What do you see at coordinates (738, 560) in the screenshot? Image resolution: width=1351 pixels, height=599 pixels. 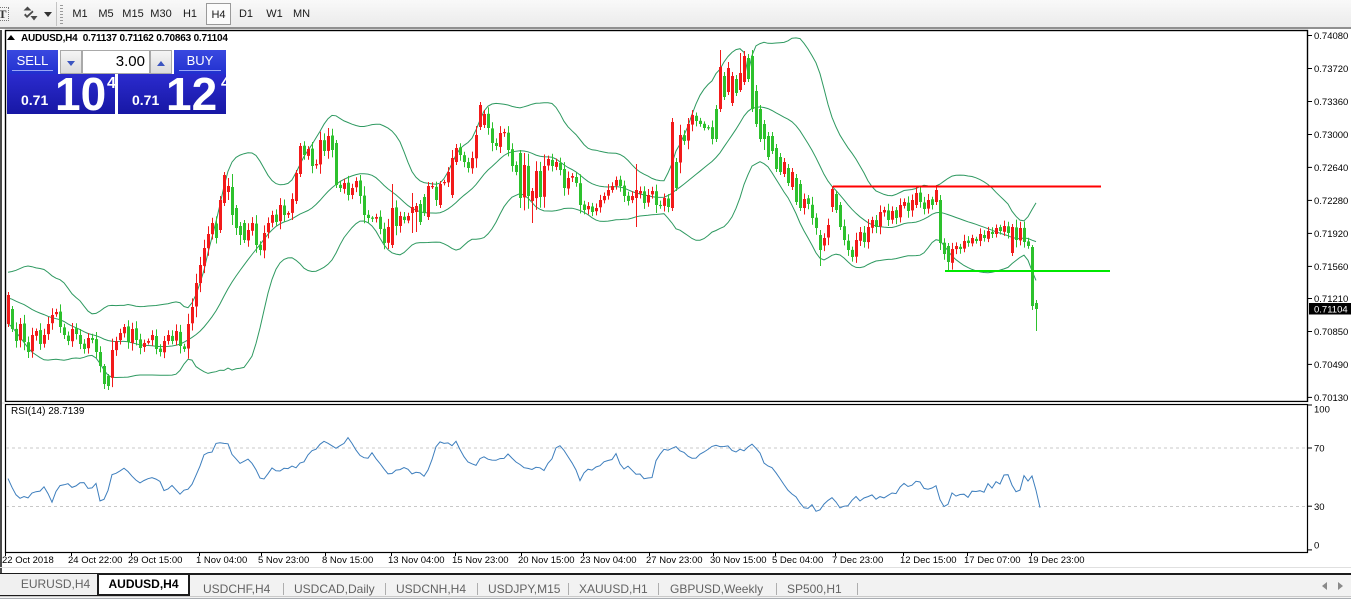 I see `svg-text: 30 Nov 15:00` at bounding box center [738, 560].